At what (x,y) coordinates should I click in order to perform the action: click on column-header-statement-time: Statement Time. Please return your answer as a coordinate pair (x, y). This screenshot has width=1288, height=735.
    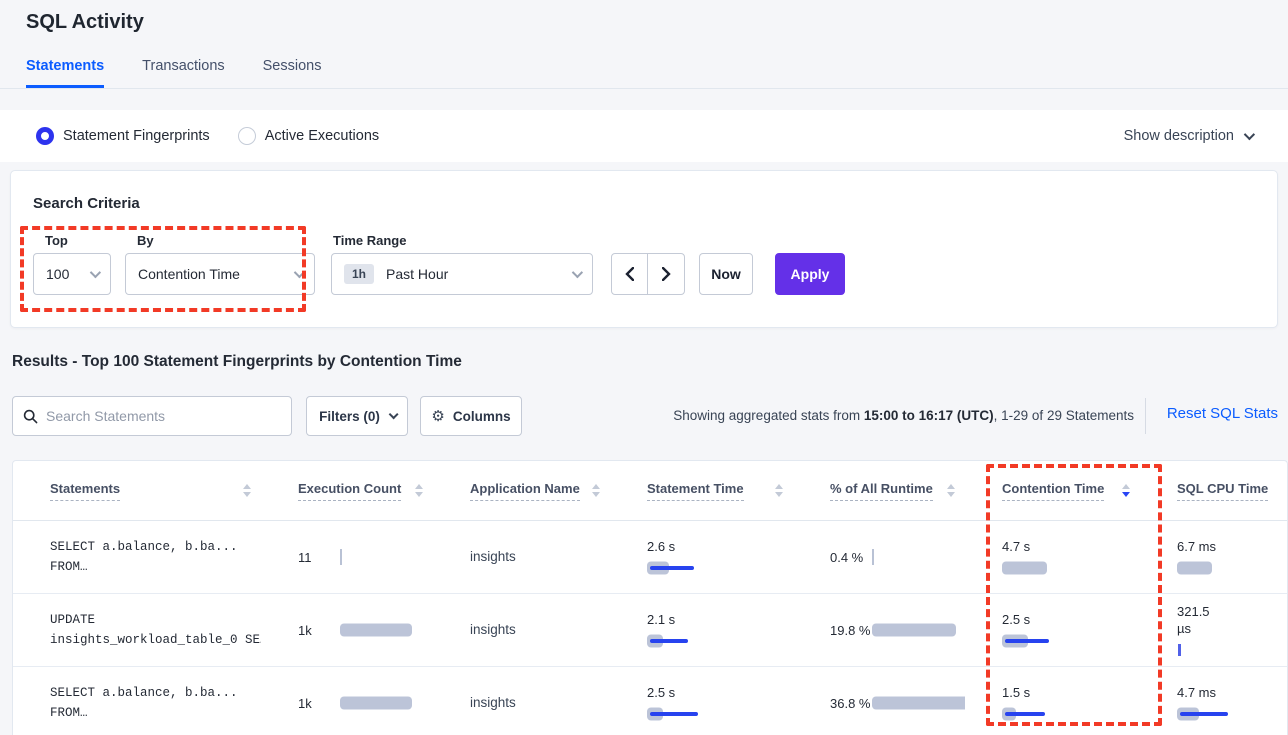
    Looking at the image, I should click on (701, 490).